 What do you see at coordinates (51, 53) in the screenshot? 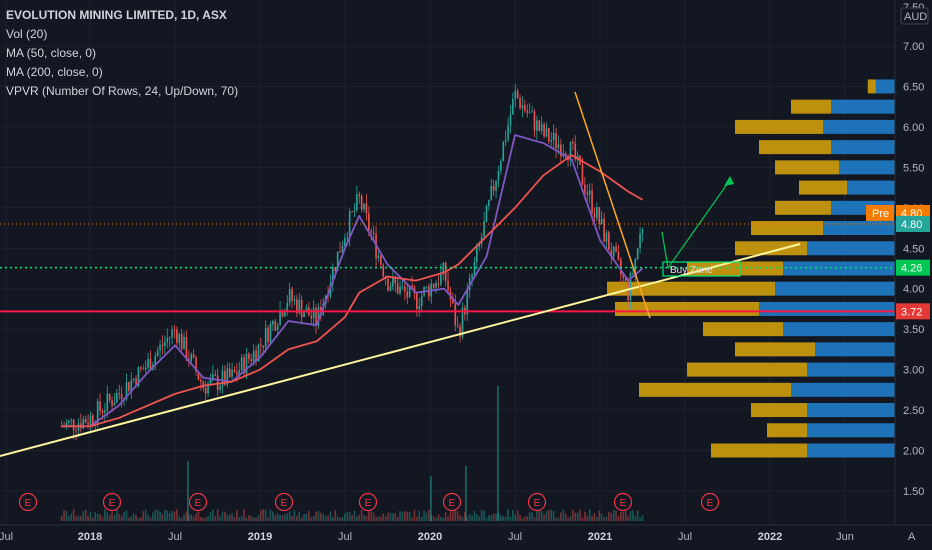
I see `indicator-ma50: MA (50, close, 0)` at bounding box center [51, 53].